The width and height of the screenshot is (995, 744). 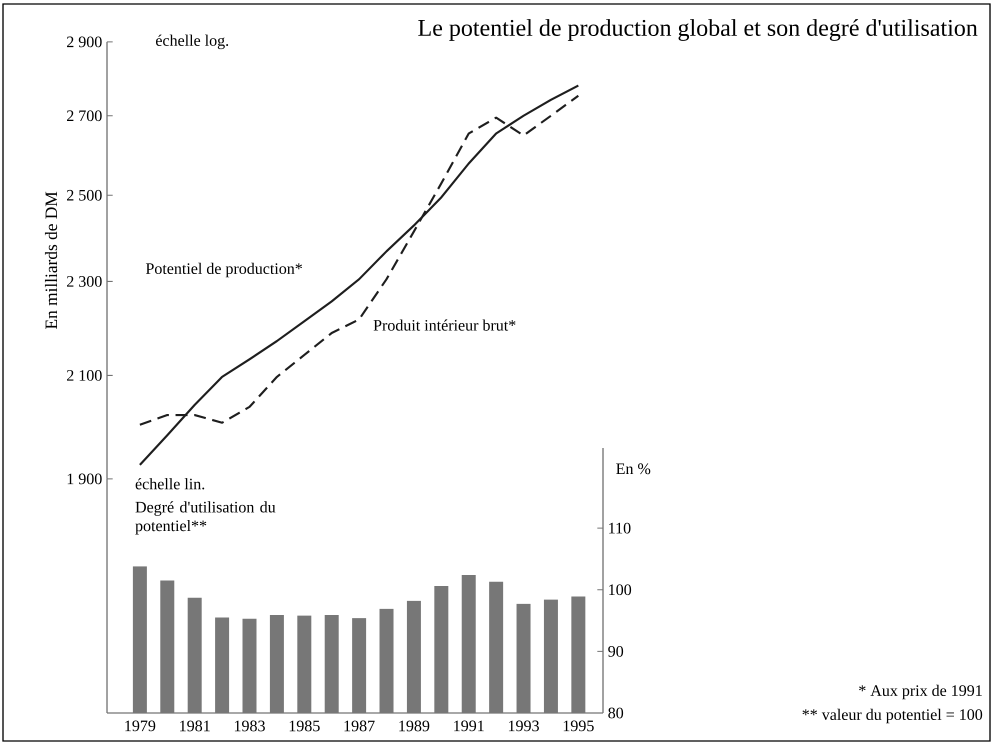 I want to click on y-tick-label: 100, so click(x=620, y=590).